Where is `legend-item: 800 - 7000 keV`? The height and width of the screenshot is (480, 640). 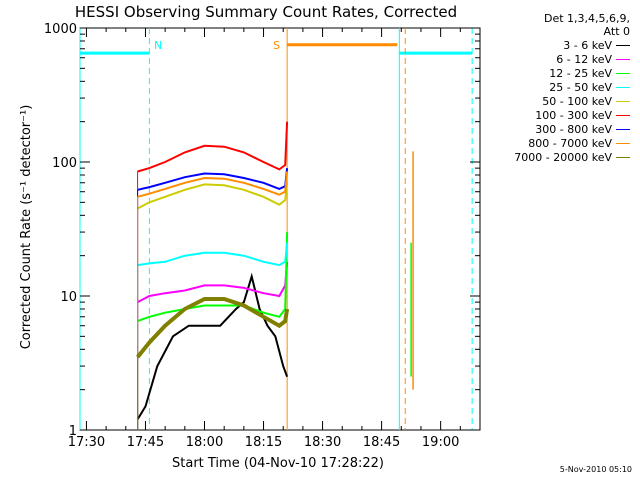 legend-item: 800 - 7000 keV is located at coordinates (555, 143).